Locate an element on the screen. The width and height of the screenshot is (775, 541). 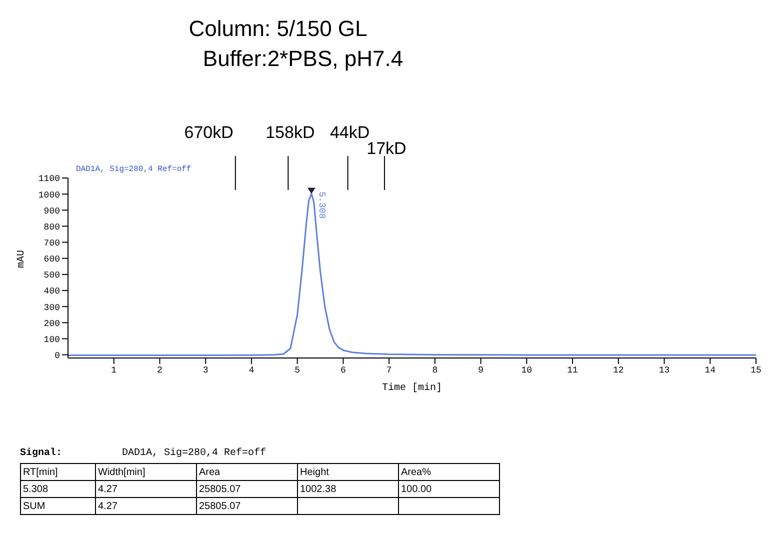
text: Area is located at coordinates (247, 472).